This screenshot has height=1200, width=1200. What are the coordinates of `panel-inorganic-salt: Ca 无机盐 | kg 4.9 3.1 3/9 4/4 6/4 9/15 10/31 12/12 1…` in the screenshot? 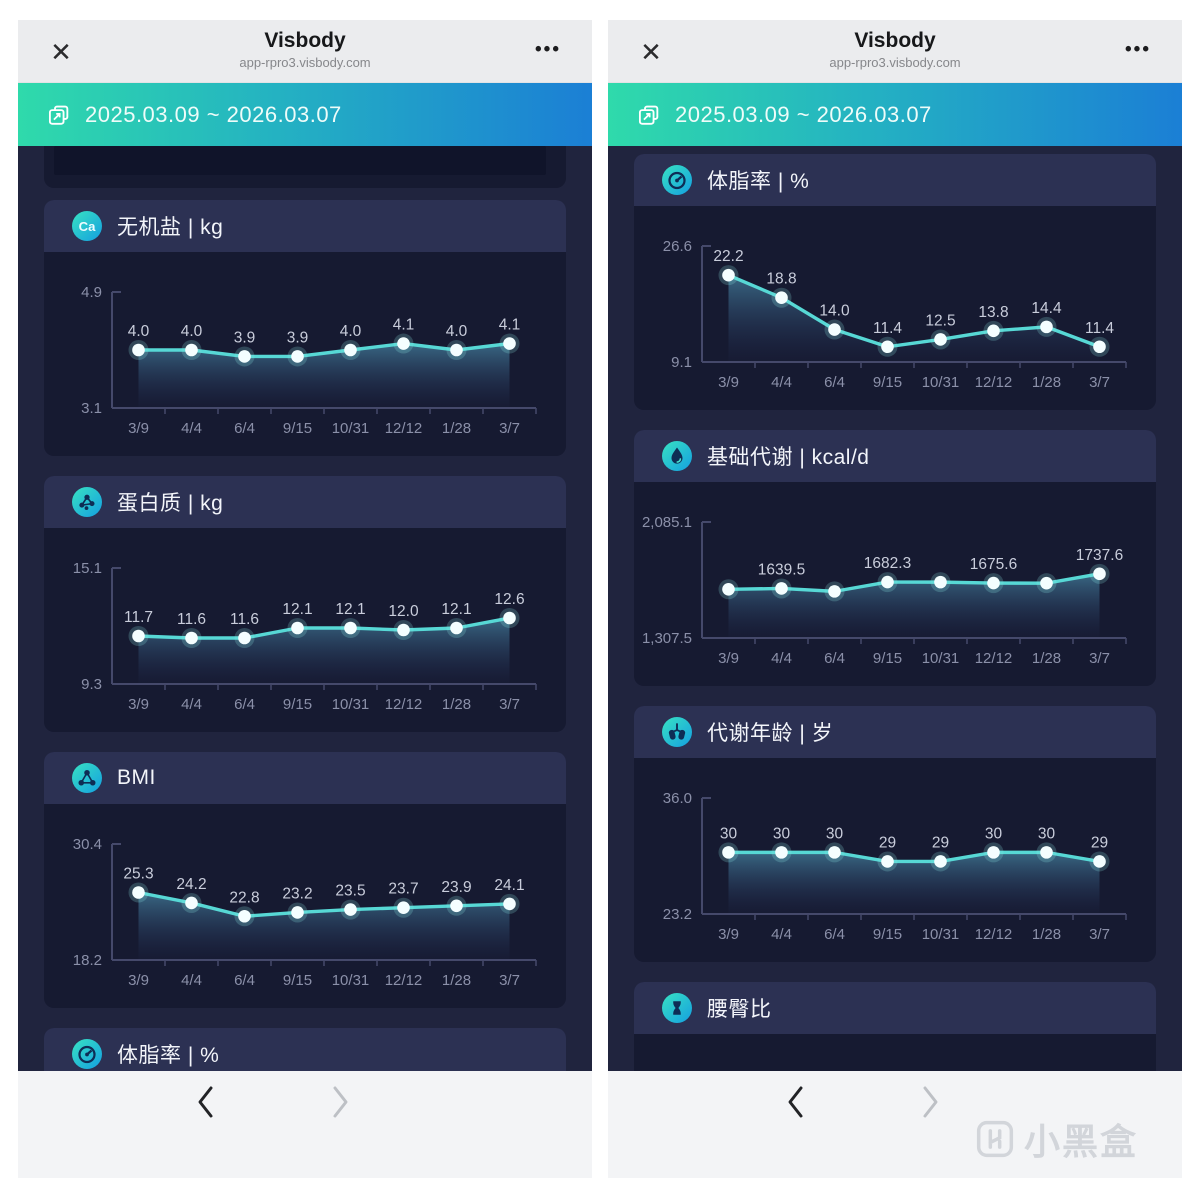 It's located at (305, 328).